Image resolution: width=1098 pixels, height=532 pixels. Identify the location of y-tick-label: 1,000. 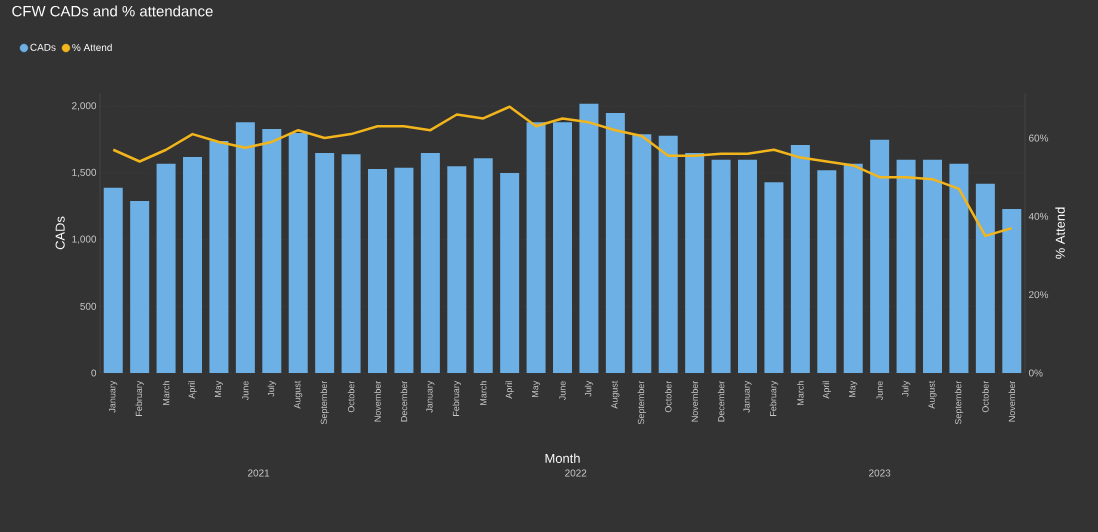
(84, 239).